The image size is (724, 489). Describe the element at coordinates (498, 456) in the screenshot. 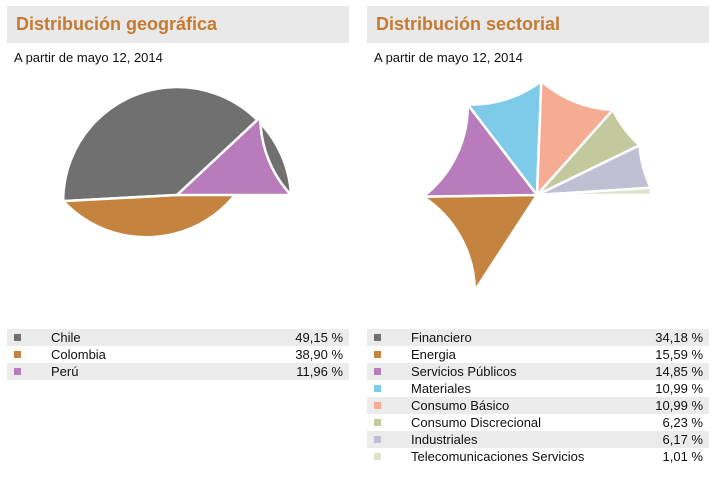

I see `legend-label: Telecomunicaciones Servicios` at that location.